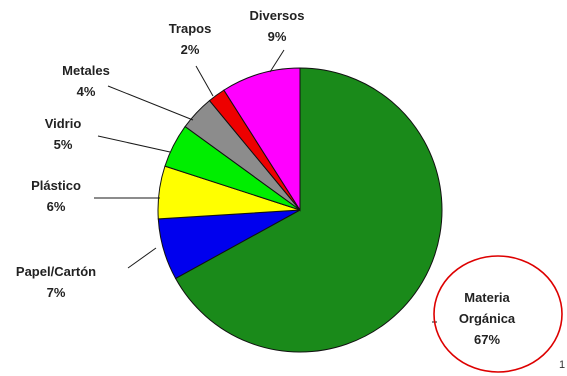 The image size is (567, 376). I want to click on slice-value-4: 5%, so click(63, 144).